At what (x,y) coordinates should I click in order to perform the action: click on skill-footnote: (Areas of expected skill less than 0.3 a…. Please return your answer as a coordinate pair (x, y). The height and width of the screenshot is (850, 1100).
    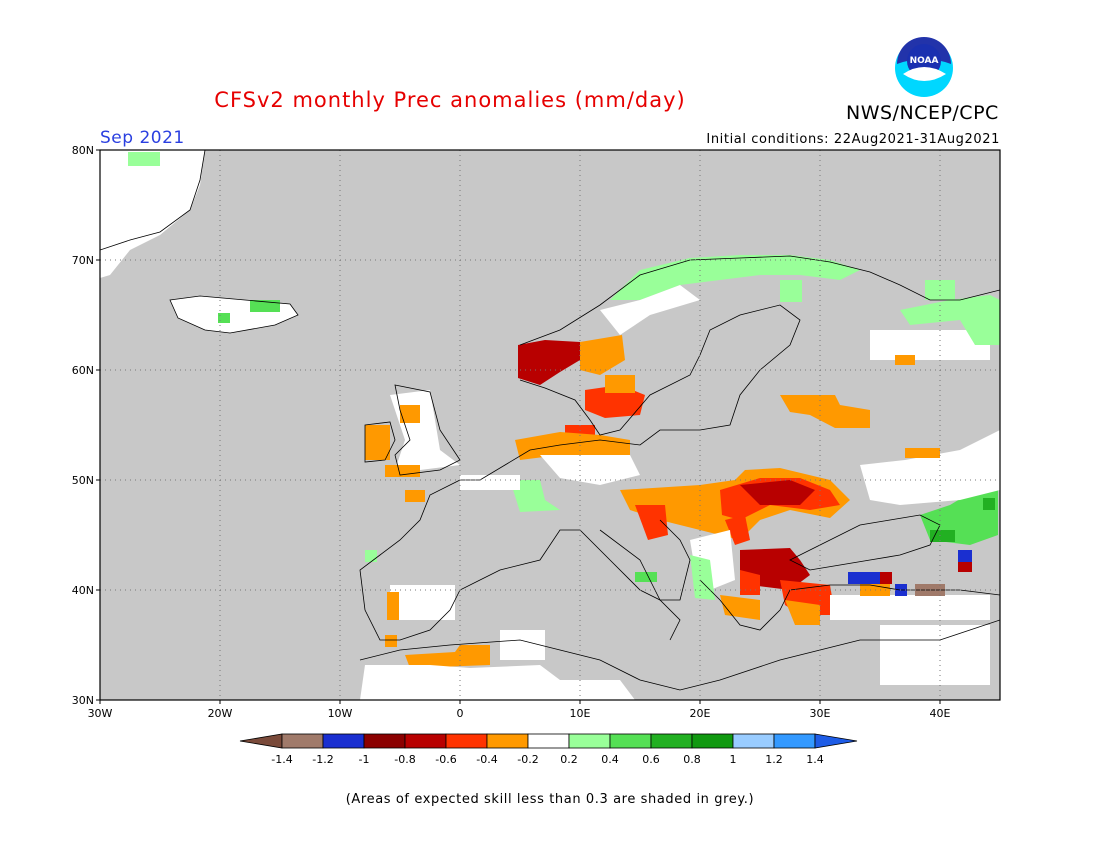
    Looking at the image, I should click on (550, 799).